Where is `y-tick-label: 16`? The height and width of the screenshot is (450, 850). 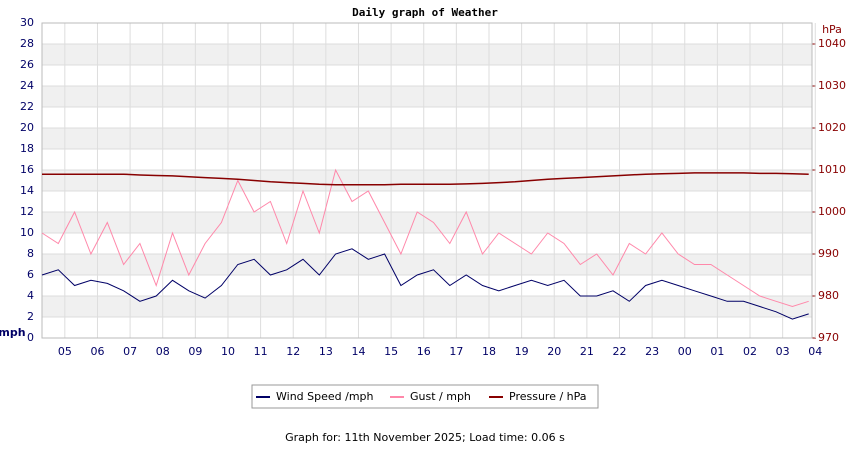 y-tick-label: 16 is located at coordinates (27, 169).